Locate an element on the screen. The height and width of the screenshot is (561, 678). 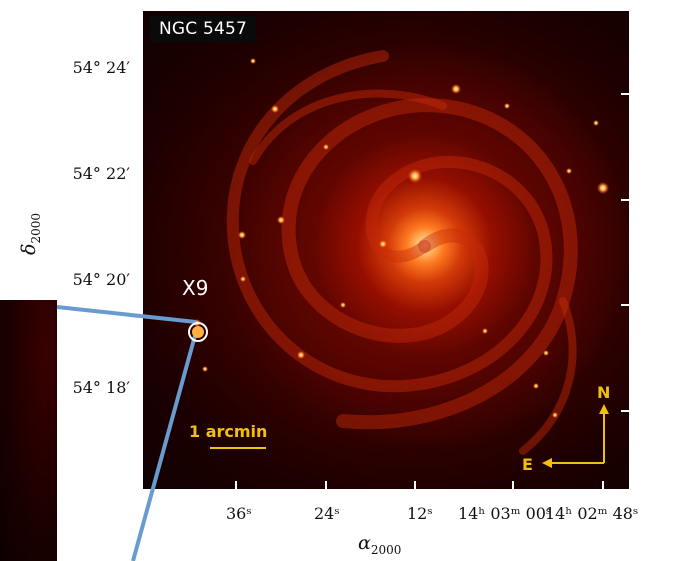
right-ticks is located at coordinates (625, 252).